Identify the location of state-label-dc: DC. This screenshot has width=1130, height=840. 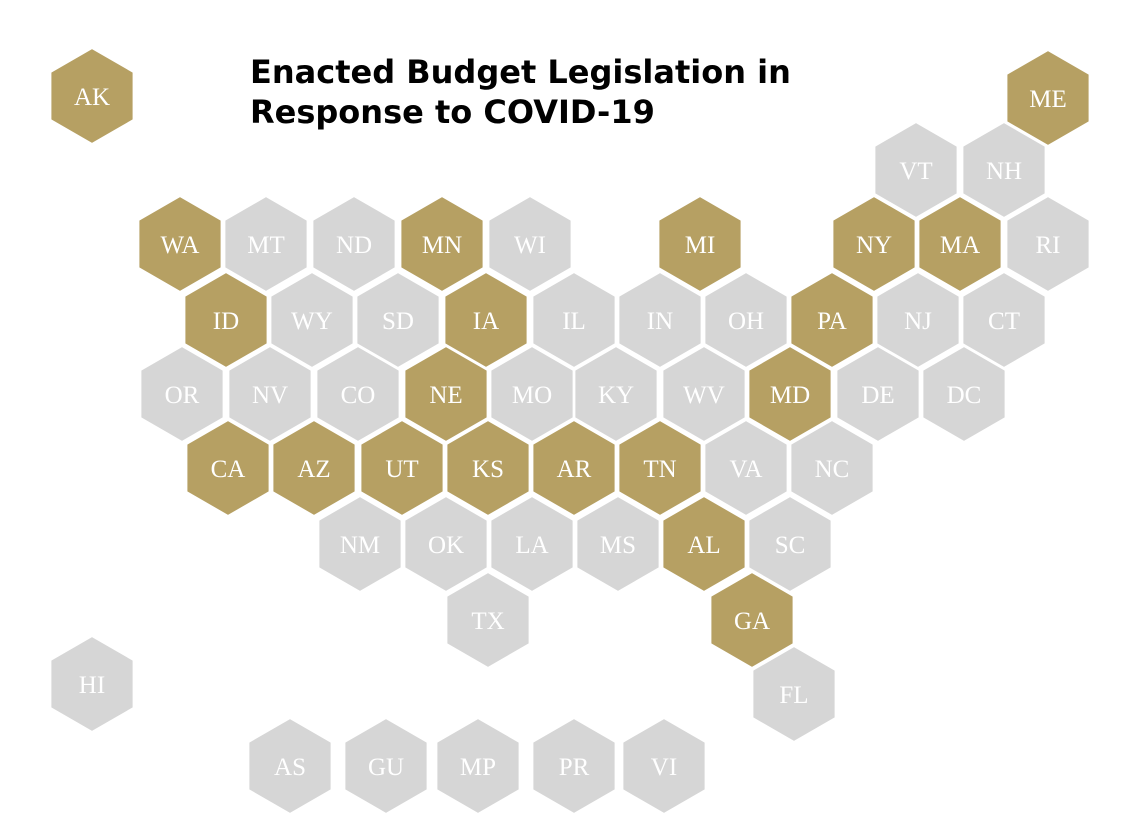
(964, 395).